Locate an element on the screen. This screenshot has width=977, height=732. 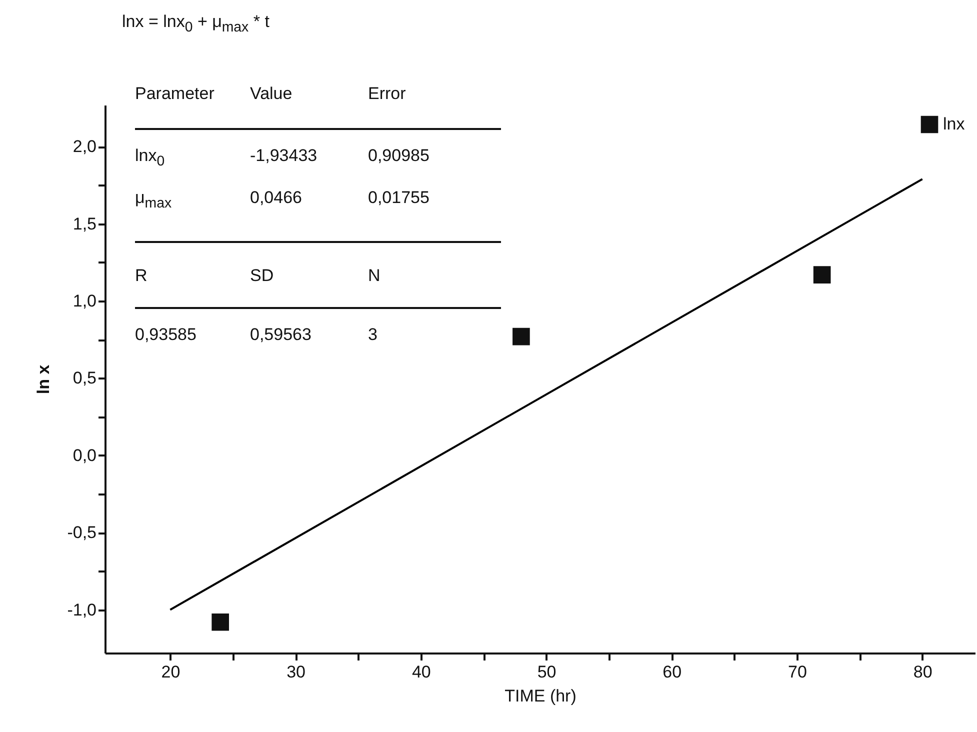
annotation: lnx$_{0}$ is located at coordinates (150, 158).